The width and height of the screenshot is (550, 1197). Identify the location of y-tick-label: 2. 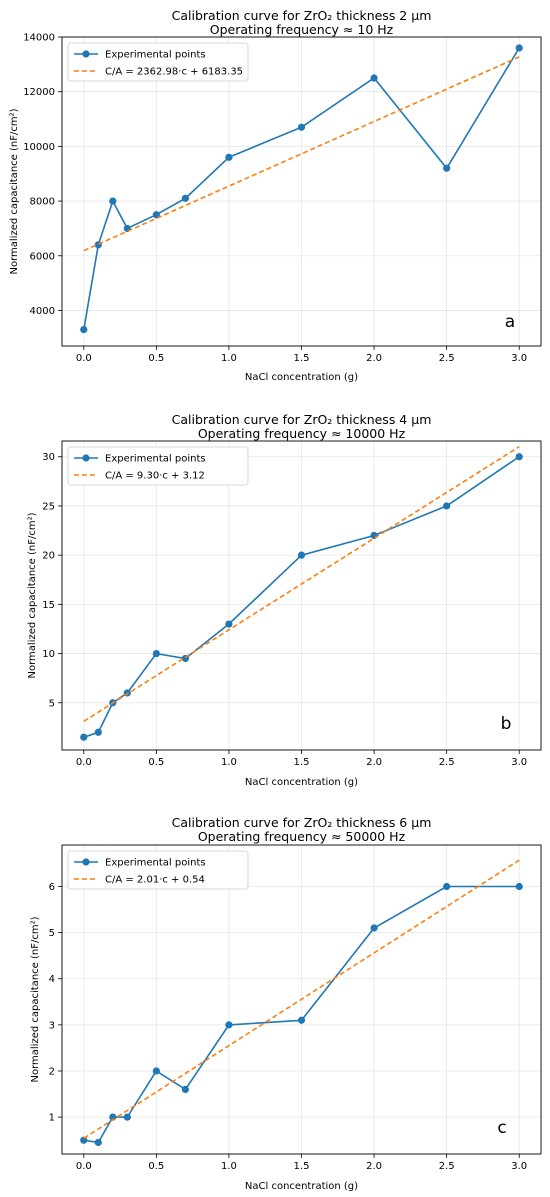
(52, 1071).